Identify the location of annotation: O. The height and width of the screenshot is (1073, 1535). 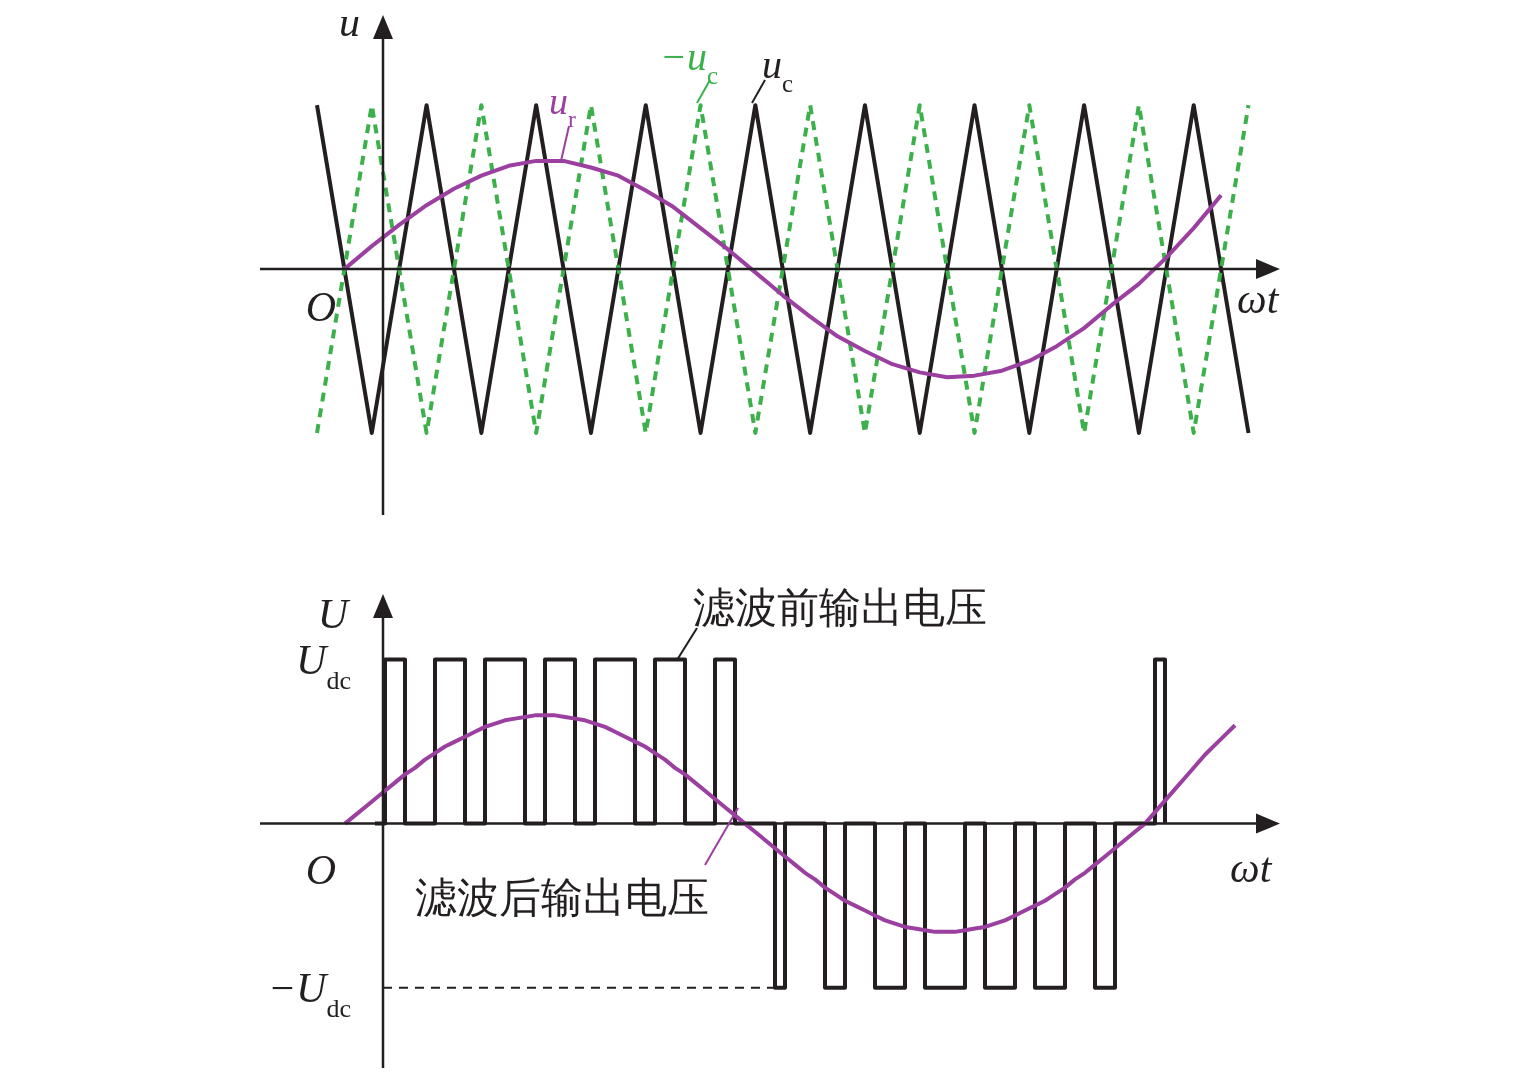
(321, 307).